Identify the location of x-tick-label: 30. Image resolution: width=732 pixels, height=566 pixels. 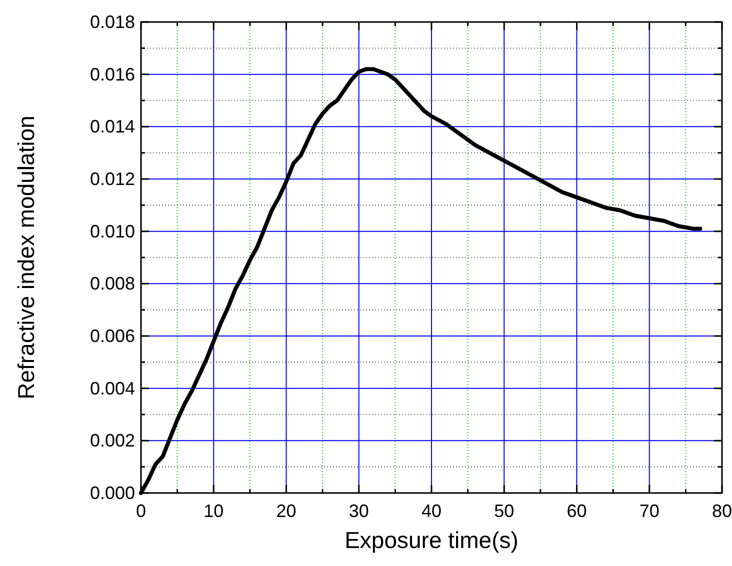
(358, 511).